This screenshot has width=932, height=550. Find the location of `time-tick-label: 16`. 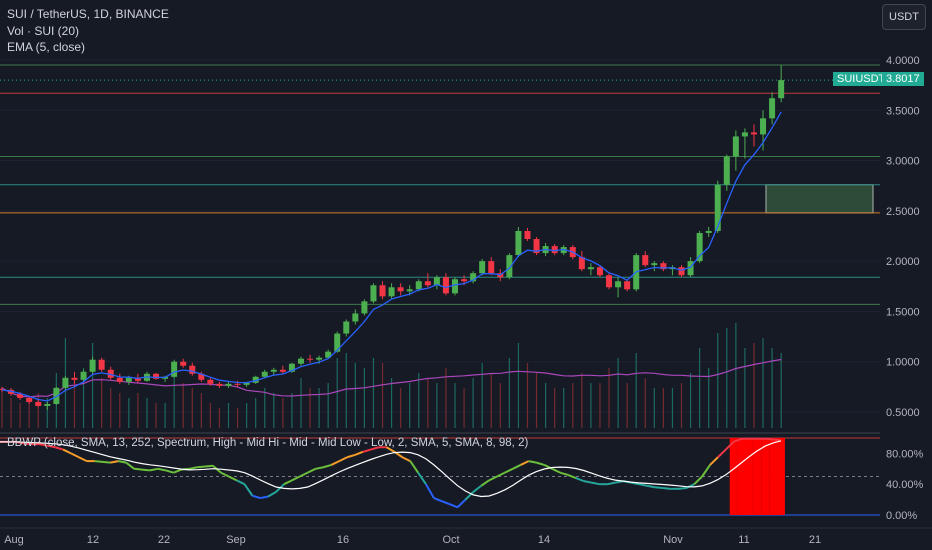

time-tick-label: 16 is located at coordinates (343, 540).